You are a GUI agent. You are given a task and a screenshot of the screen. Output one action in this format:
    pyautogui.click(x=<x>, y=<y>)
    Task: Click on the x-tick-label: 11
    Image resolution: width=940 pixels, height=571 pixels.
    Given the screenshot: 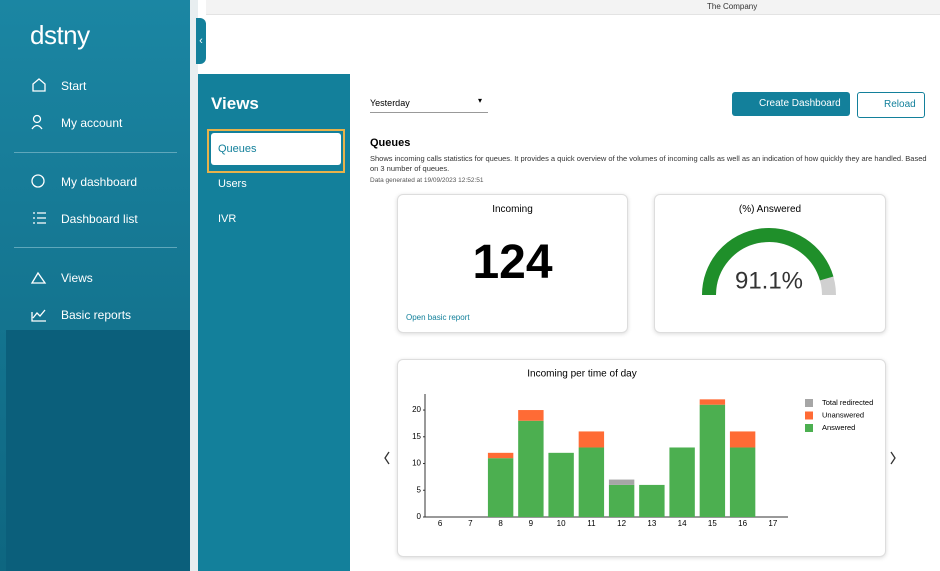 What is the action you would take?
    pyautogui.click(x=591, y=523)
    